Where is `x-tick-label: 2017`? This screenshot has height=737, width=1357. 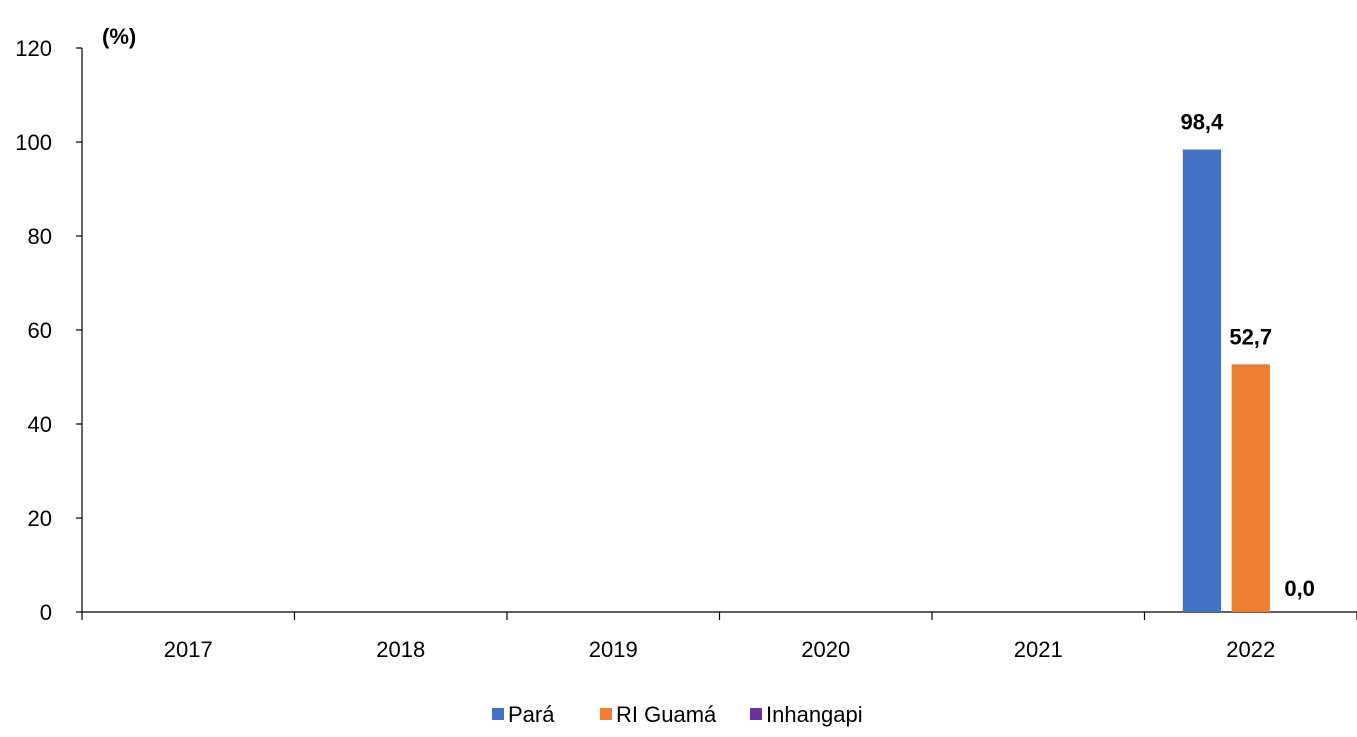
x-tick-label: 2017 is located at coordinates (188, 649).